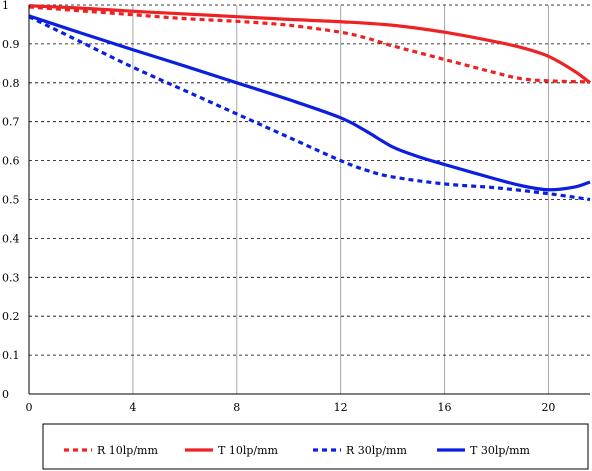 This screenshot has height=471, width=592. I want to click on legend-label-3: T 30lp/mm, so click(500, 450).